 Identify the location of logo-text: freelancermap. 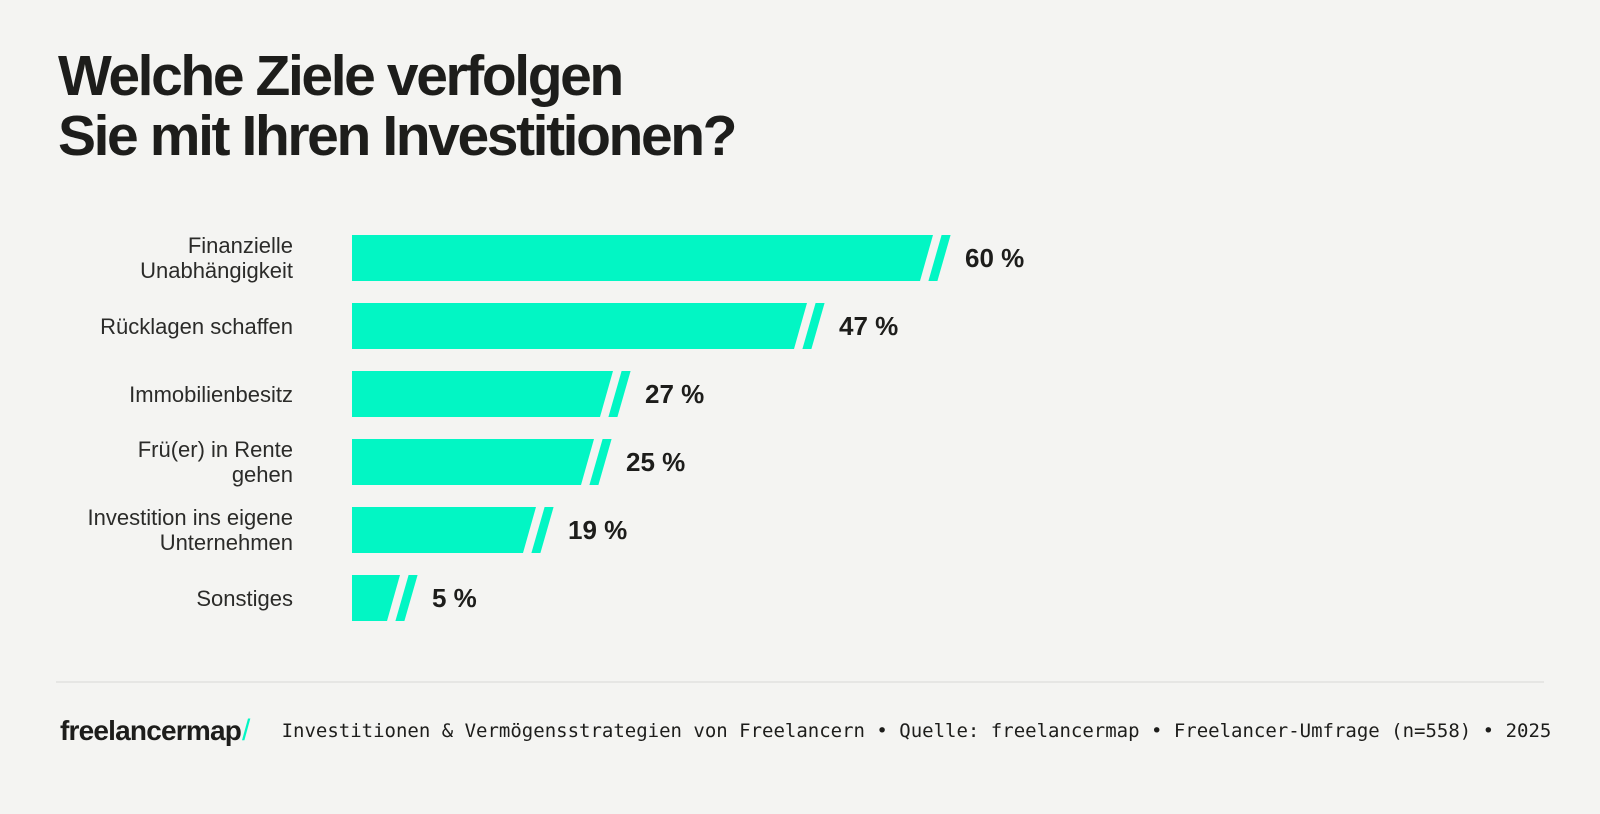
(151, 730).